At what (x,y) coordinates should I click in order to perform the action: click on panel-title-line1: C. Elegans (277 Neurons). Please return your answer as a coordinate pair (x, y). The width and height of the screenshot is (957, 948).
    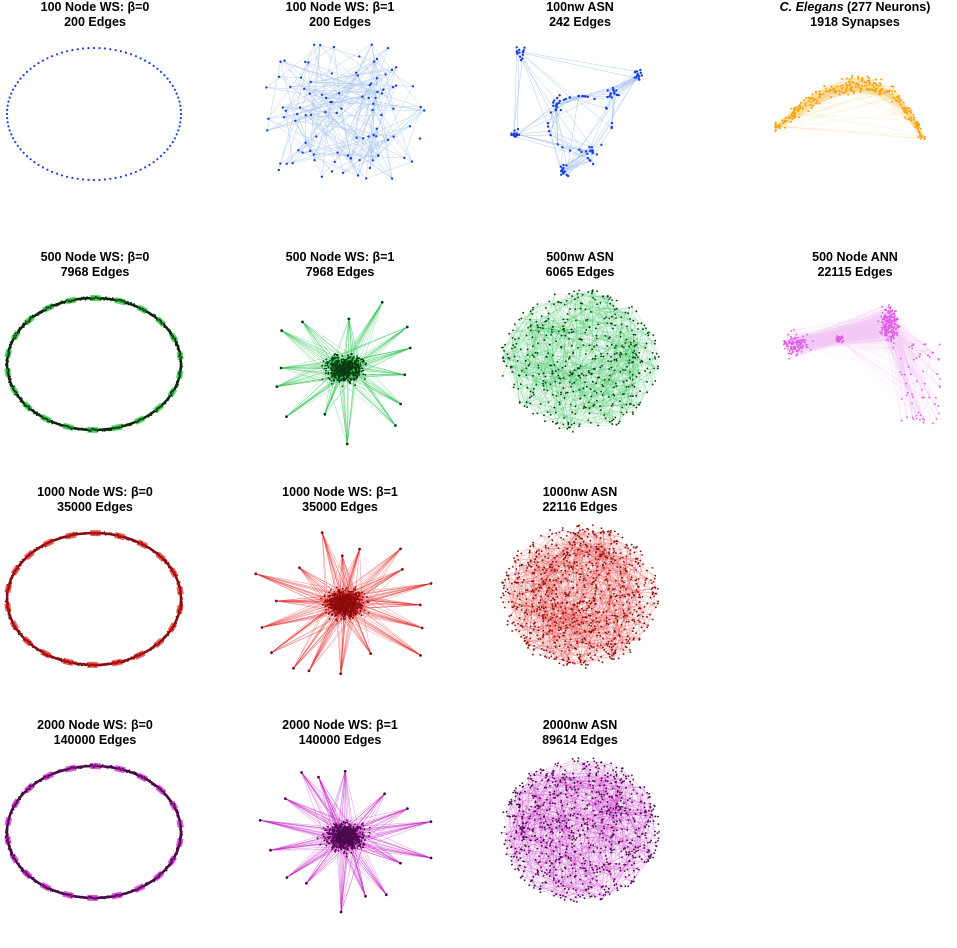
    Looking at the image, I should click on (855, 7).